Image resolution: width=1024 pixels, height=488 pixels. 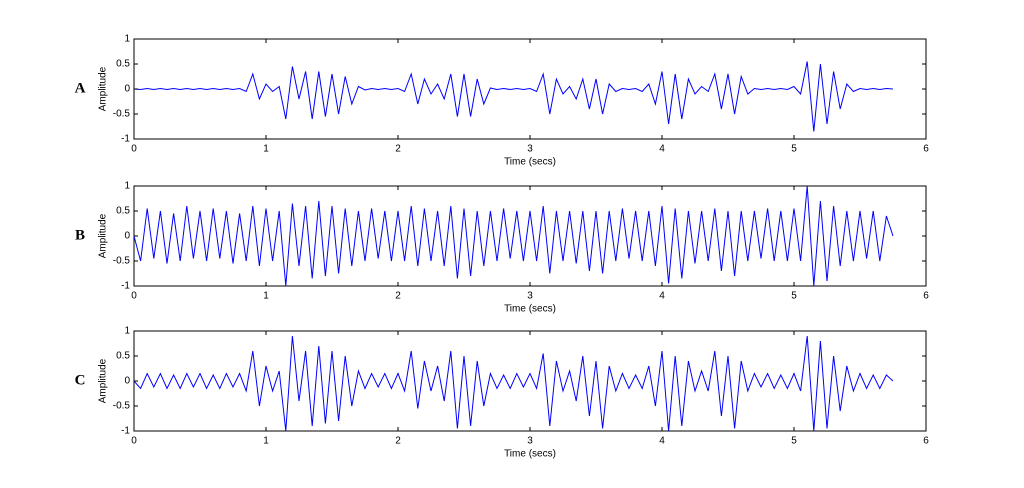 I want to click on panel-letter: A, so click(x=80, y=88).